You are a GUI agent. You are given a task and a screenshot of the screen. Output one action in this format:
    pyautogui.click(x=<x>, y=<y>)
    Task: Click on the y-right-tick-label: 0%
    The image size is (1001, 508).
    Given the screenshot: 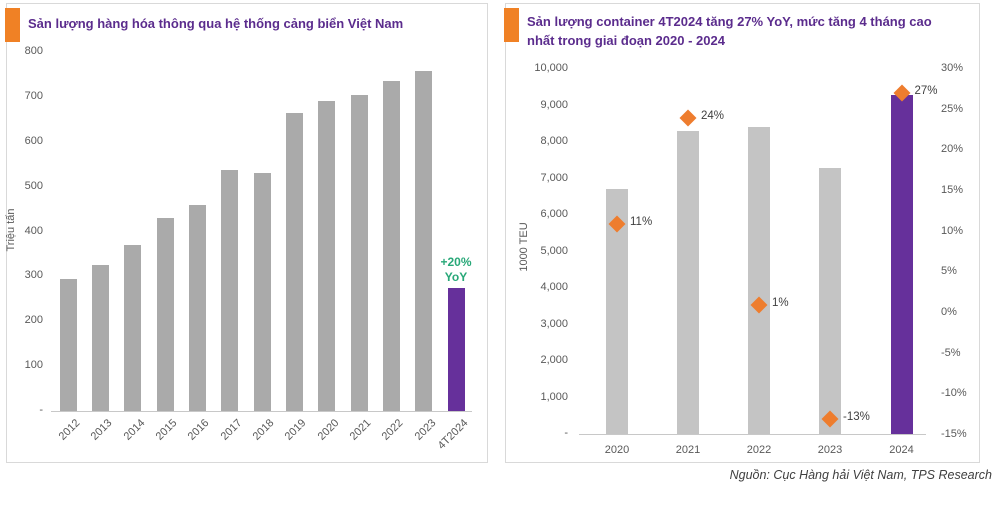 What is the action you would take?
    pyautogui.click(x=949, y=312)
    